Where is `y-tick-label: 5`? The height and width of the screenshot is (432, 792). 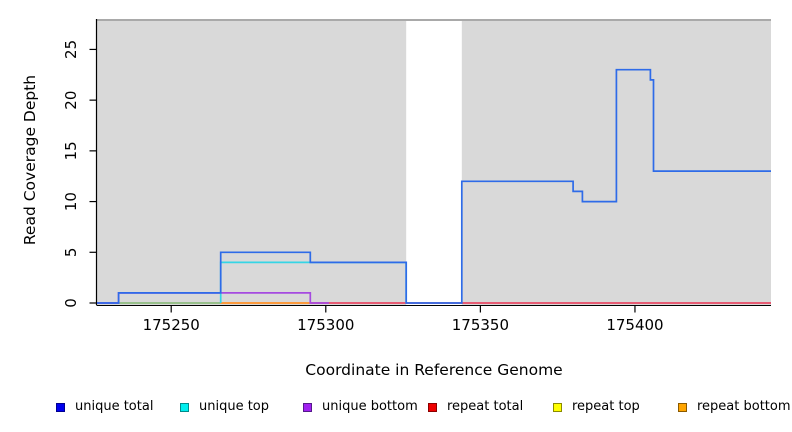
y-tick-label: 5 is located at coordinates (71, 253).